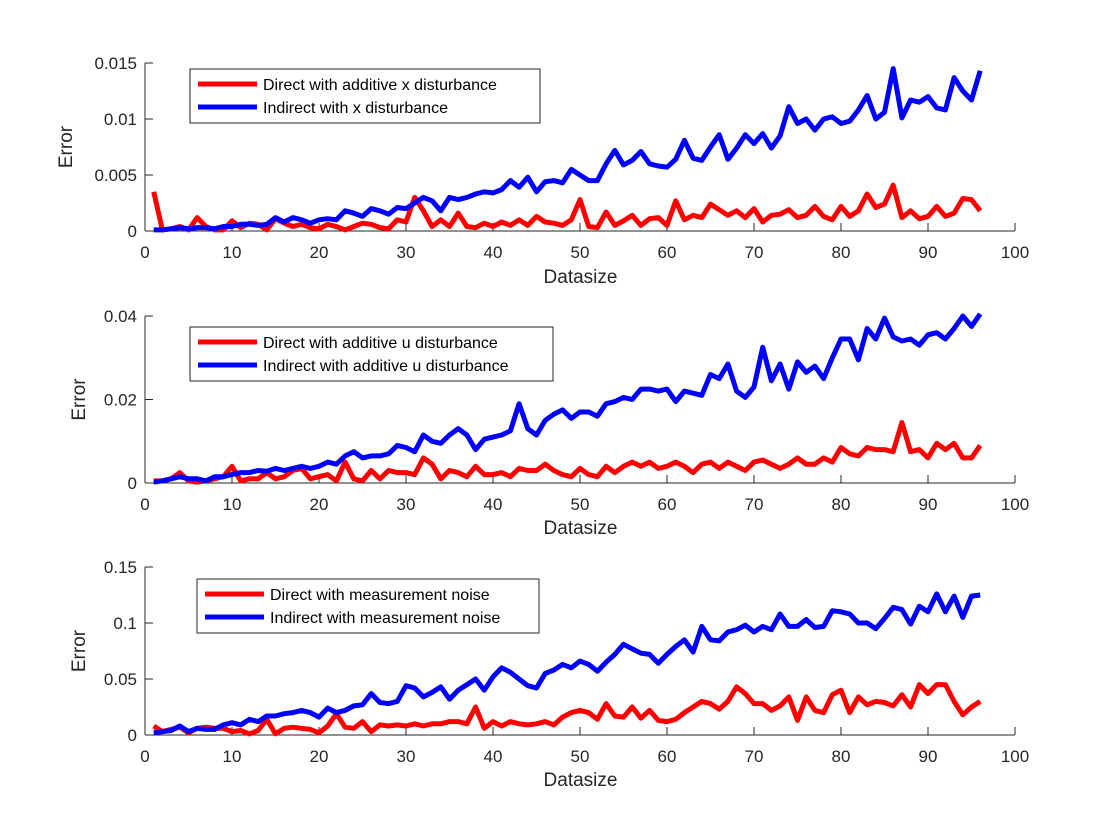 The height and width of the screenshot is (840, 1120). What do you see at coordinates (115, 63) in the screenshot?
I see `y-tick-label: 0.015` at bounding box center [115, 63].